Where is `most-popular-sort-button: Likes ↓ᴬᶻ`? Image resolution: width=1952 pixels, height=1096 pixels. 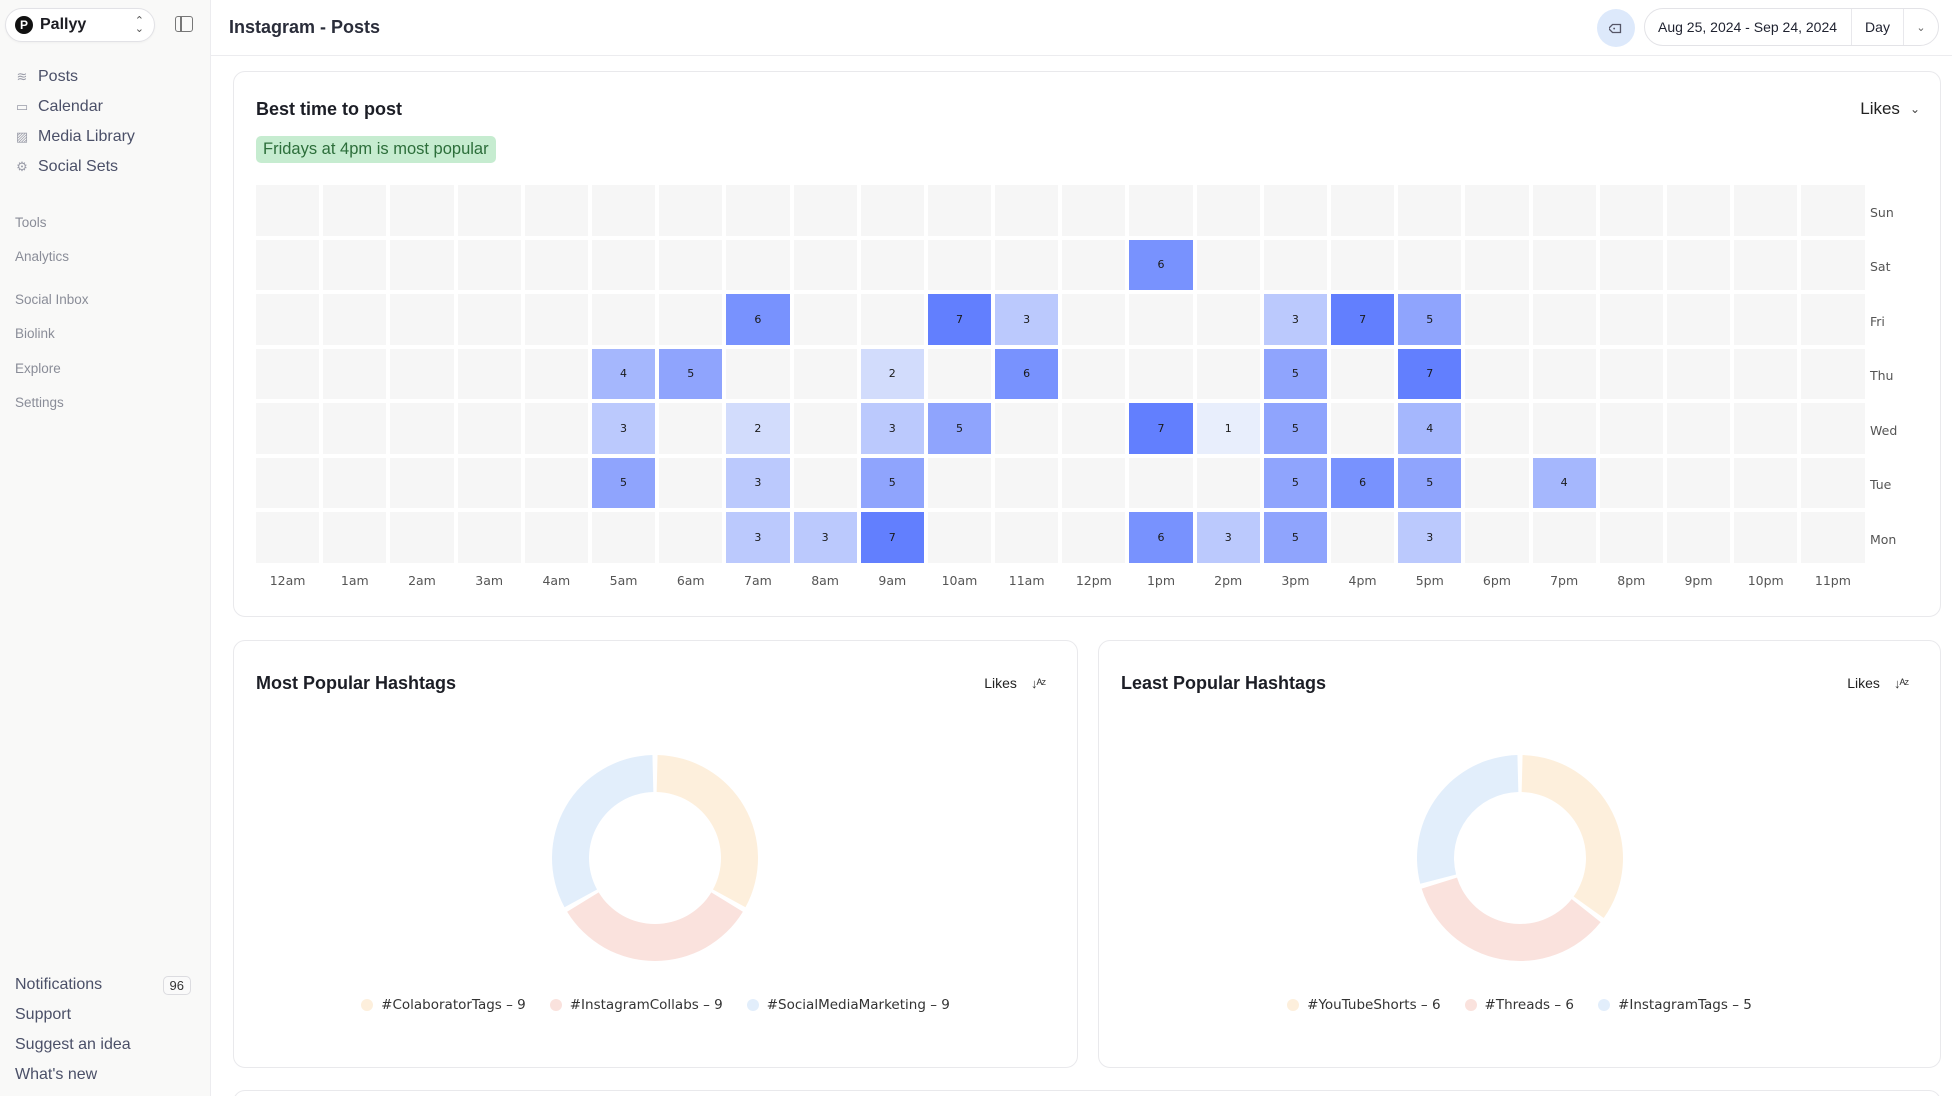
most-popular-sort-button: Likes ↓ᴬᶻ is located at coordinates (1015, 683).